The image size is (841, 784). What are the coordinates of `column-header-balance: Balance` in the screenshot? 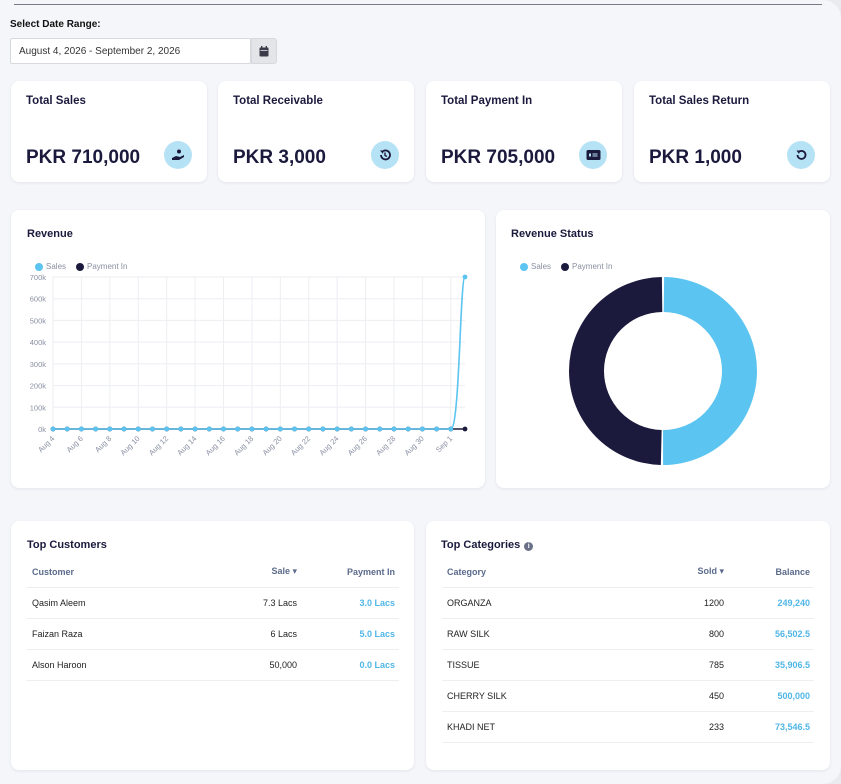 It's located at (769, 572).